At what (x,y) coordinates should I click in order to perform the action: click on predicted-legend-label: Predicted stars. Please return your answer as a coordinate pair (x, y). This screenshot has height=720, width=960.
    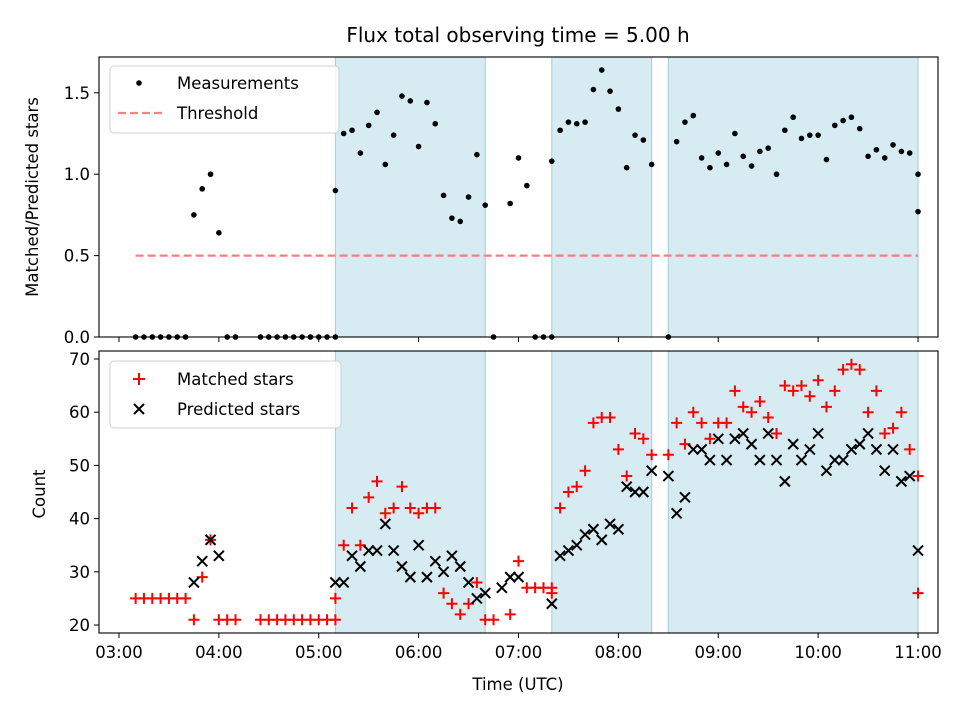
    Looking at the image, I should click on (238, 409).